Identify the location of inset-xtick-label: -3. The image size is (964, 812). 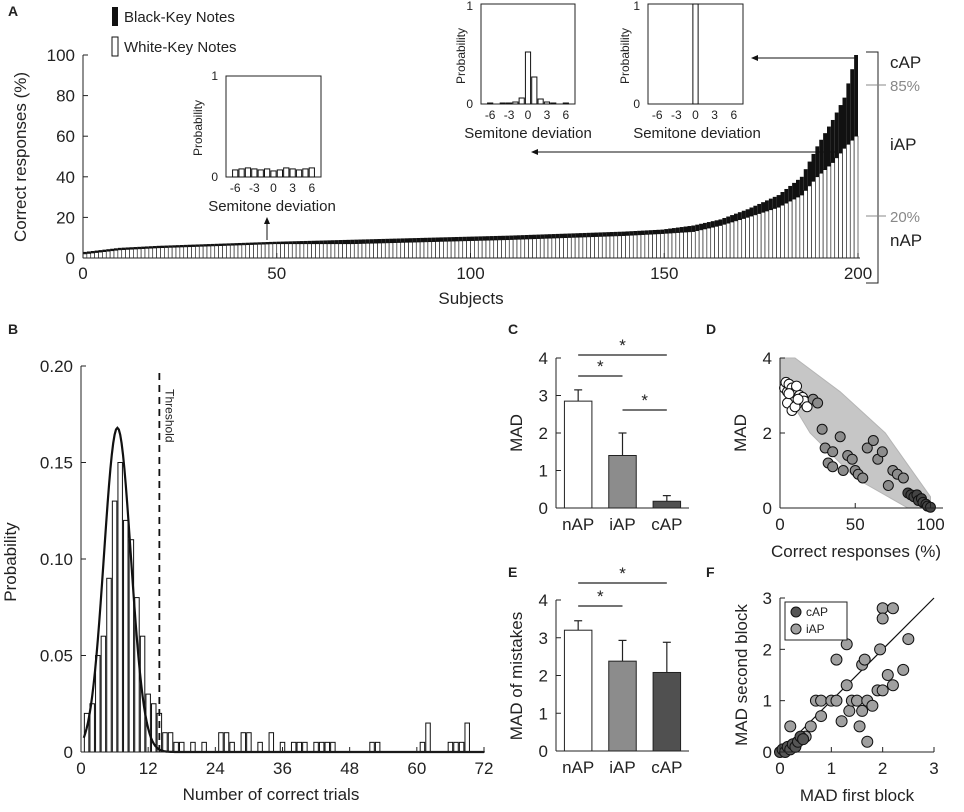
(254, 188).